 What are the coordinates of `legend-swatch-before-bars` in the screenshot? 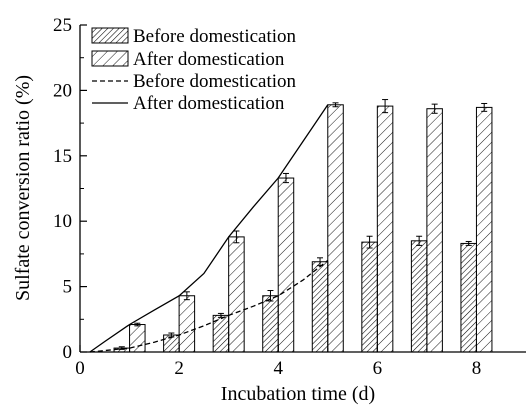 It's located at (110, 35).